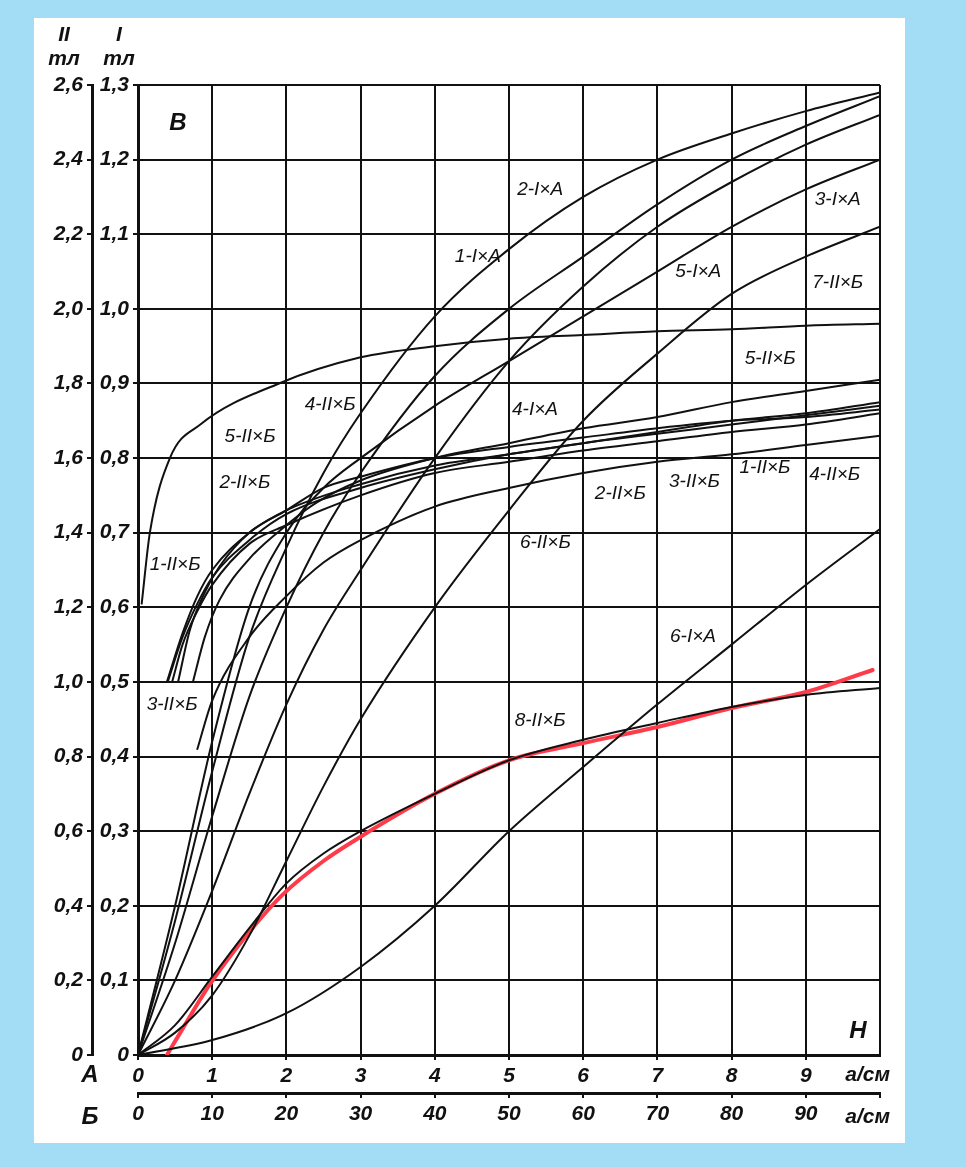 This screenshot has width=966, height=1167. I want to click on x2-tick-label: 9, so click(805, 1075).